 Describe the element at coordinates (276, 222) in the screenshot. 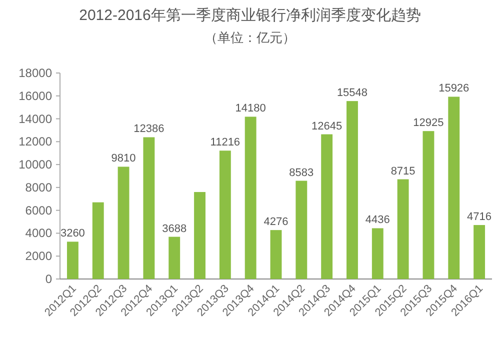

I see `data-label: 4276` at that location.